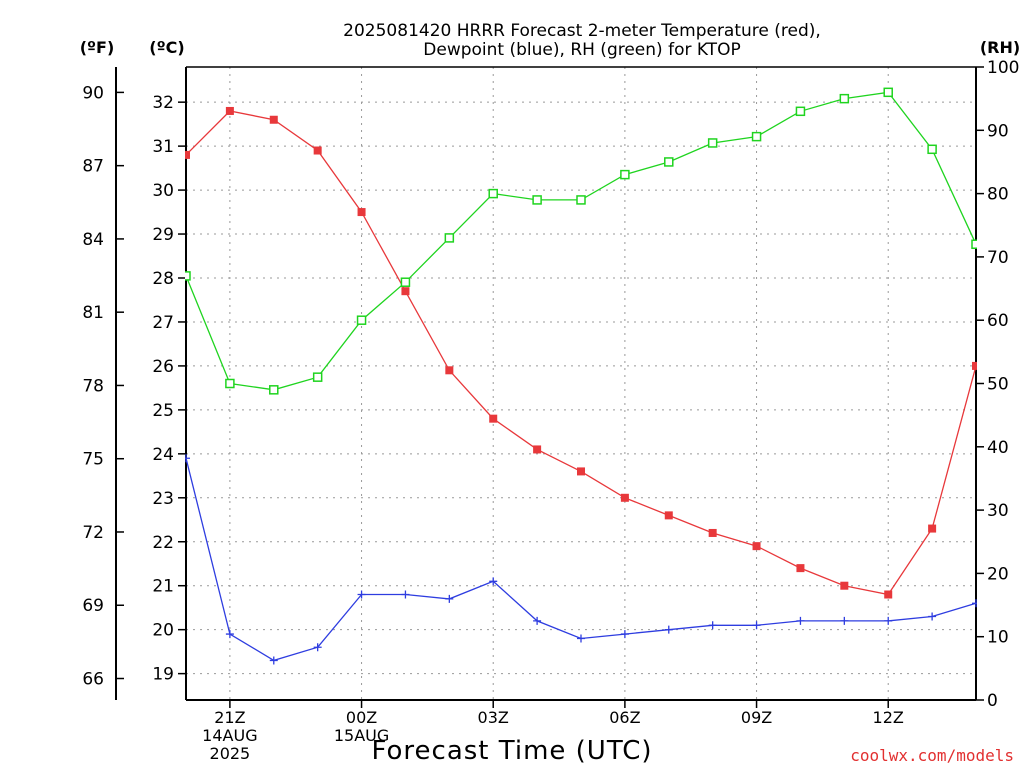  Describe the element at coordinates (230, 753) in the screenshot. I see `x-tick-year-label: 2025` at that location.